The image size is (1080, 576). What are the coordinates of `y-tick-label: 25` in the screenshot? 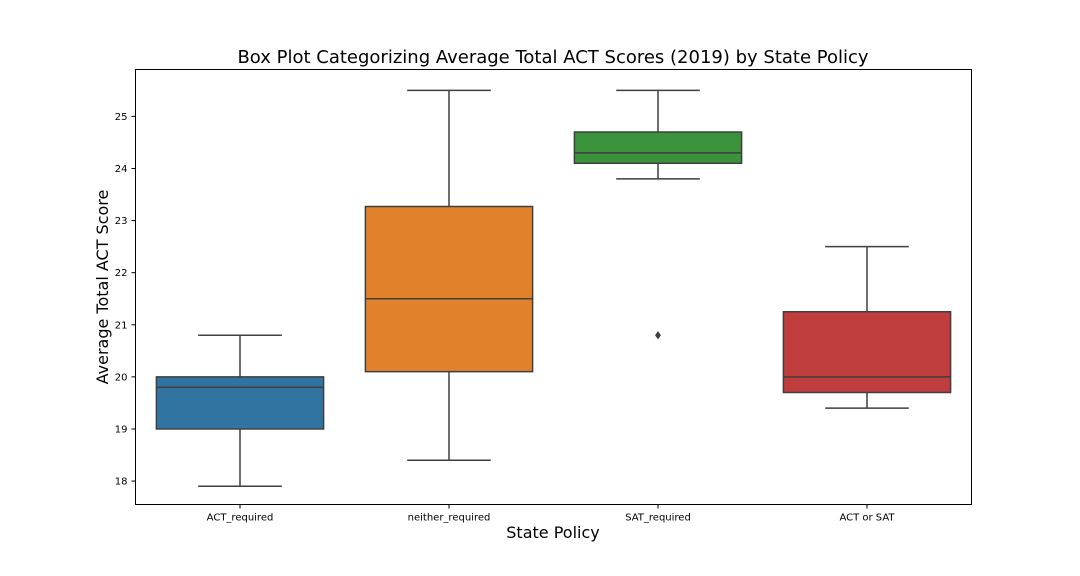 It's located at (121, 117).